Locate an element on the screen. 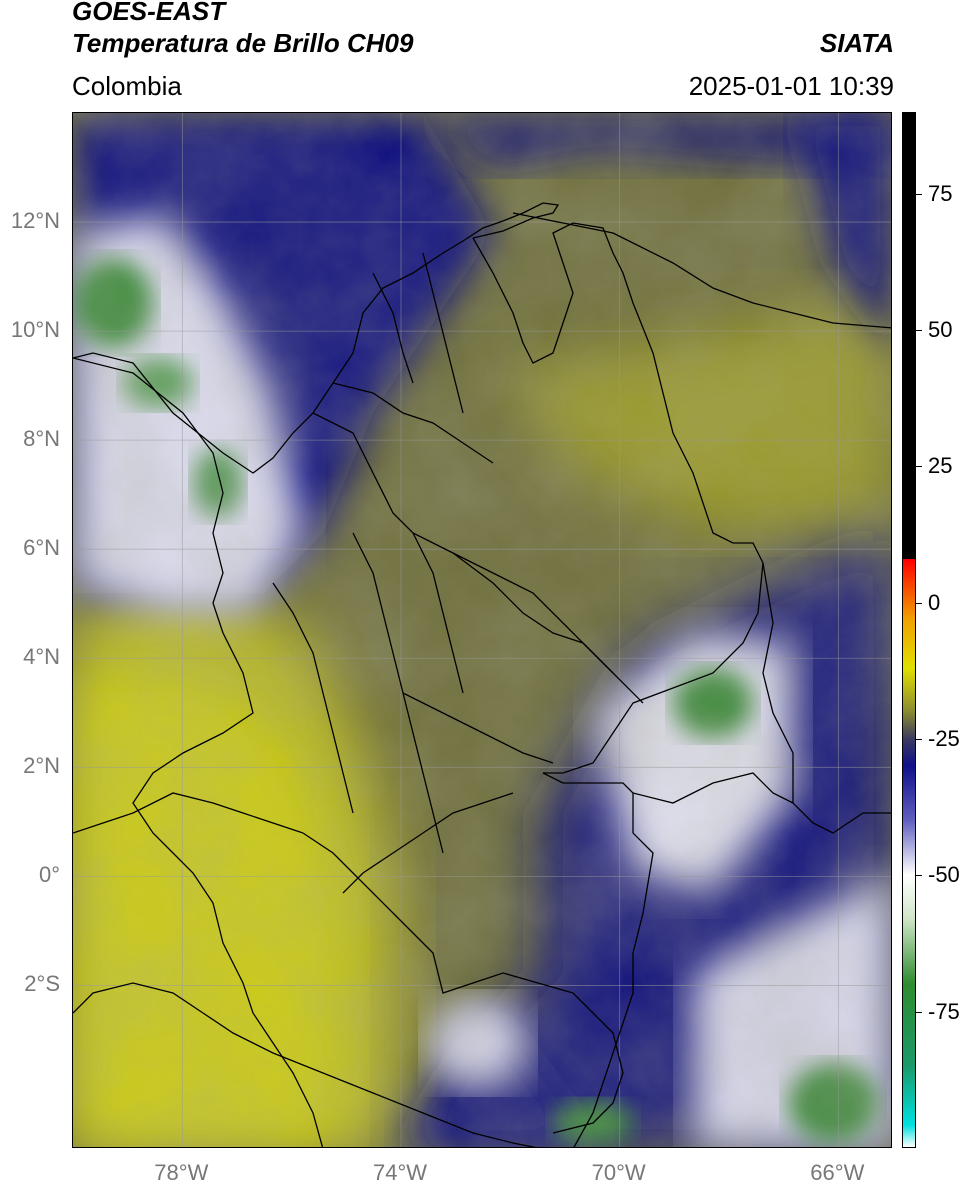 This screenshot has width=966, height=1190. colorbar-tick-label: 75 is located at coordinates (940, 193).